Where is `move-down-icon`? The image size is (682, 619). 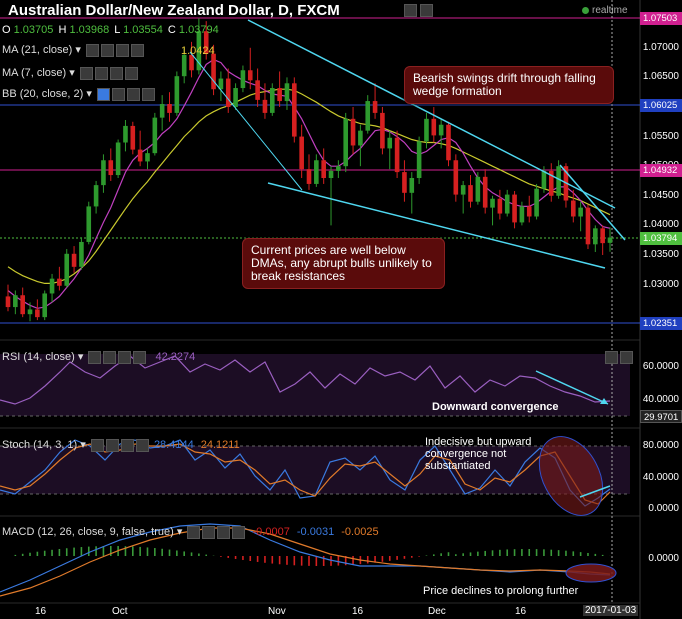 move-down-icon is located at coordinates (626, 358).